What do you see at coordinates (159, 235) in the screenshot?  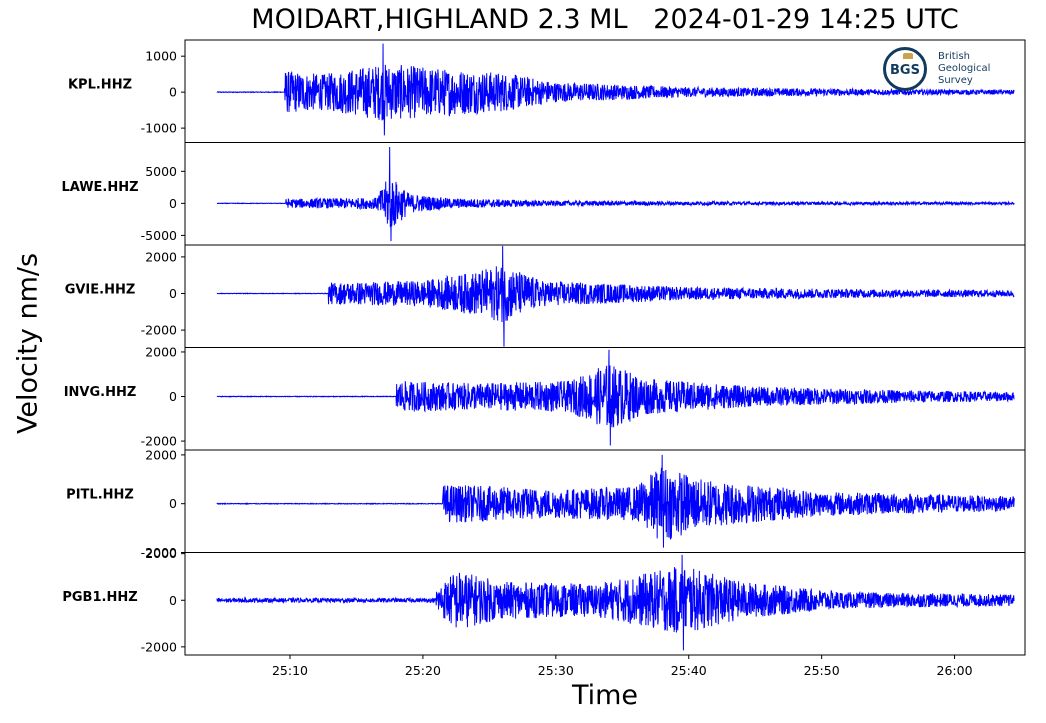 I see `y-tick-label: -5000` at bounding box center [159, 235].